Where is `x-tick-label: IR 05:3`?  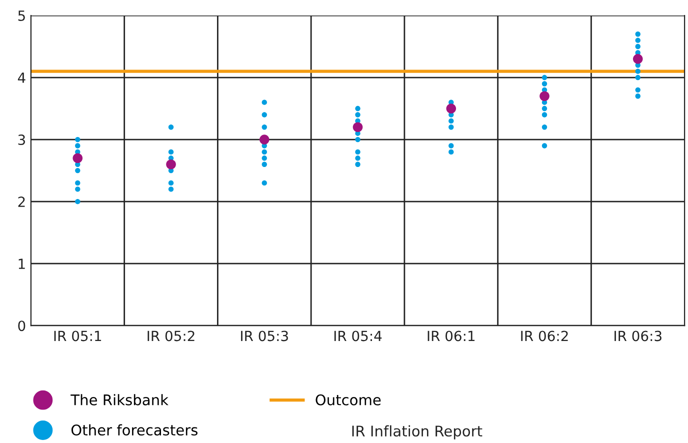 x-tick-label: IR 05:3 is located at coordinates (264, 336).